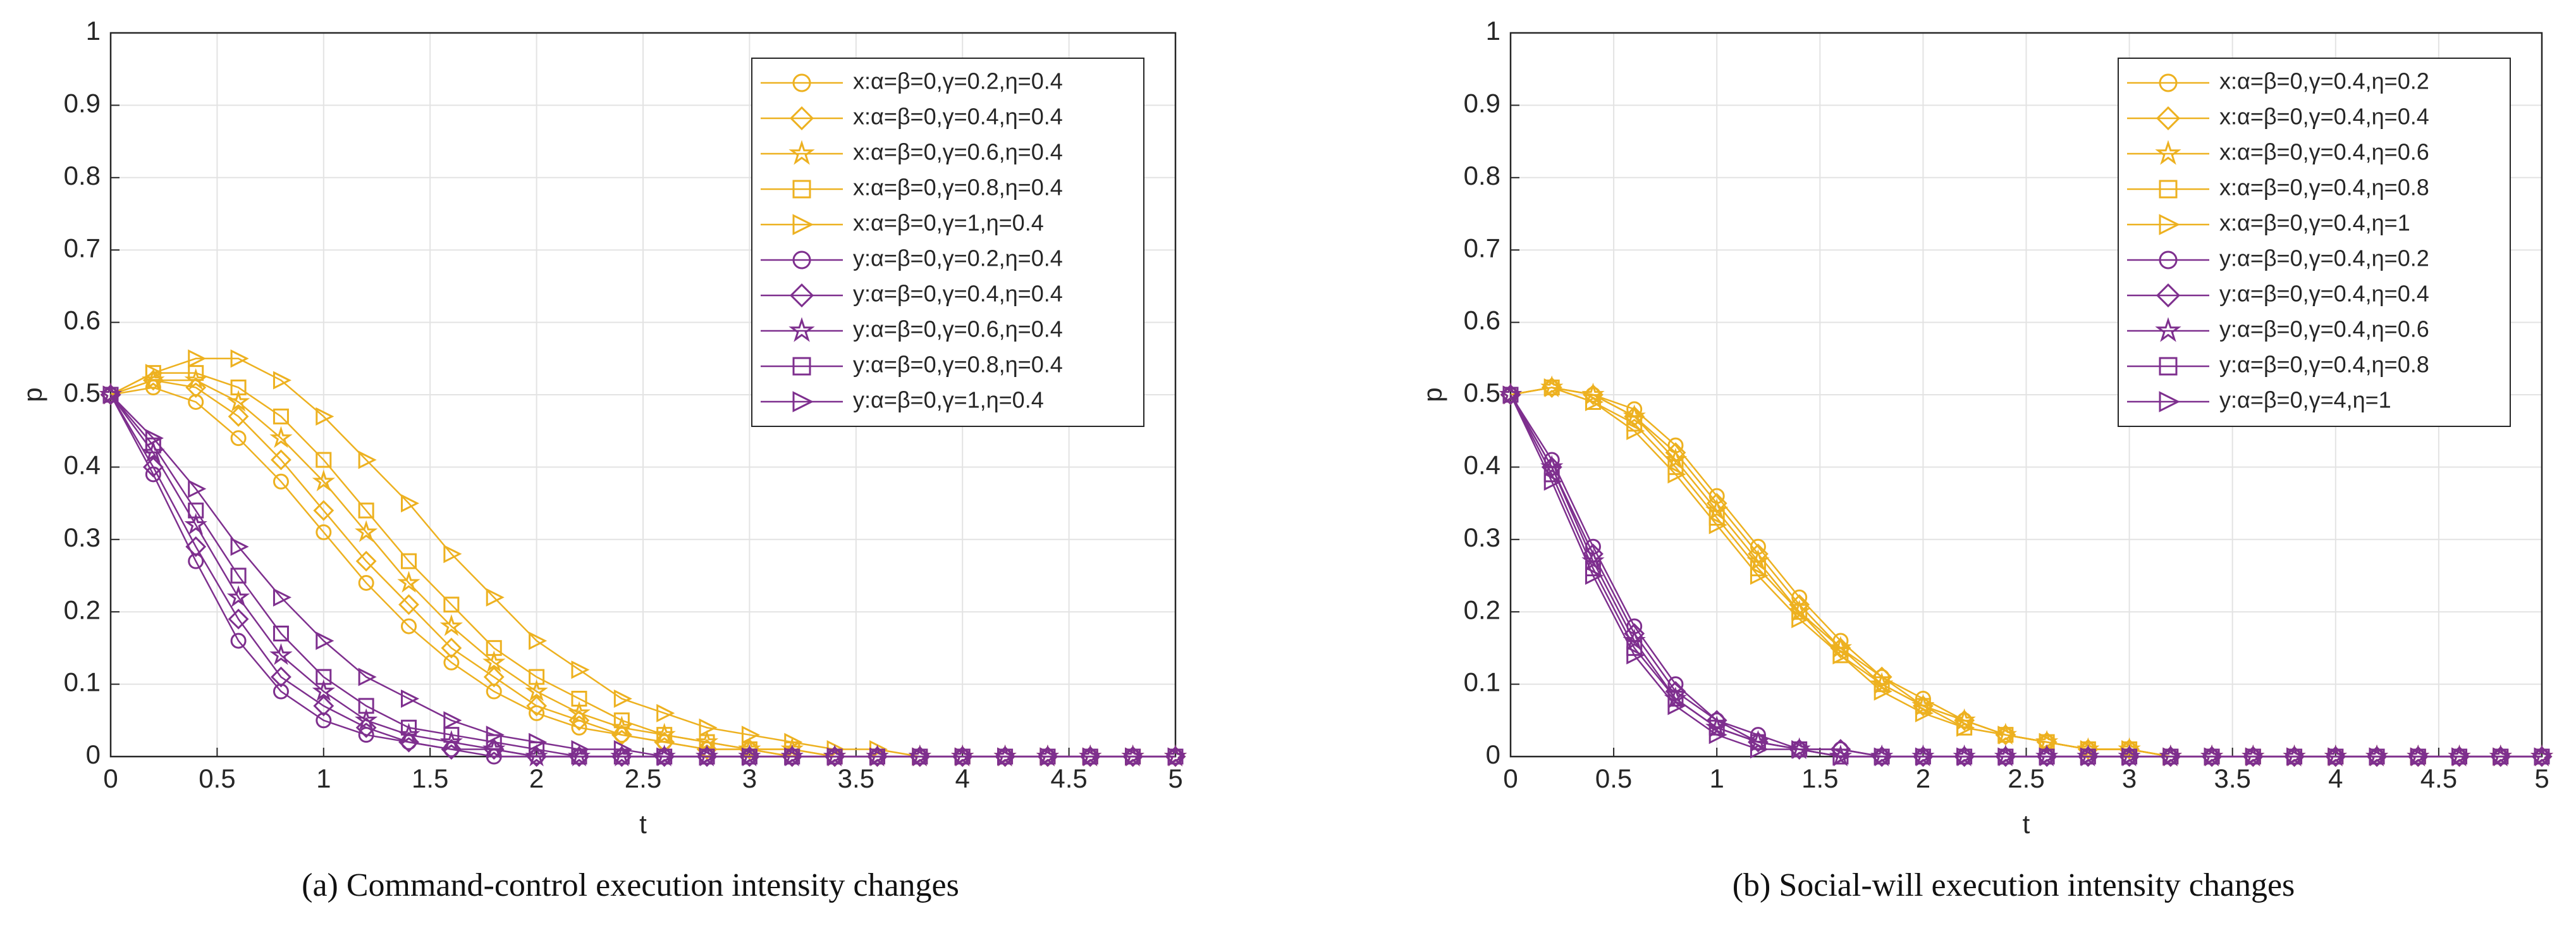  I want to click on x-tick-label: 5, so click(1175, 778).